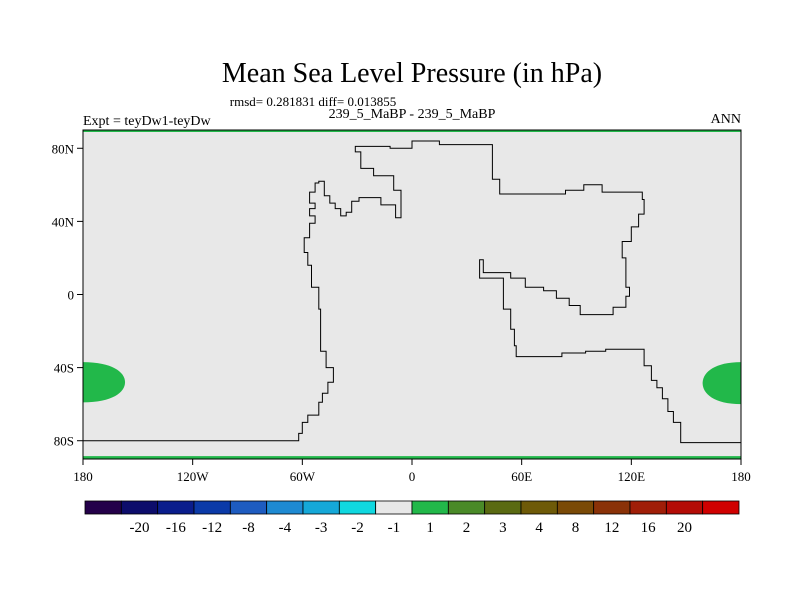  I want to click on stats-line: rmsd= 0.281831 diff= 0.013855, so click(313, 101).